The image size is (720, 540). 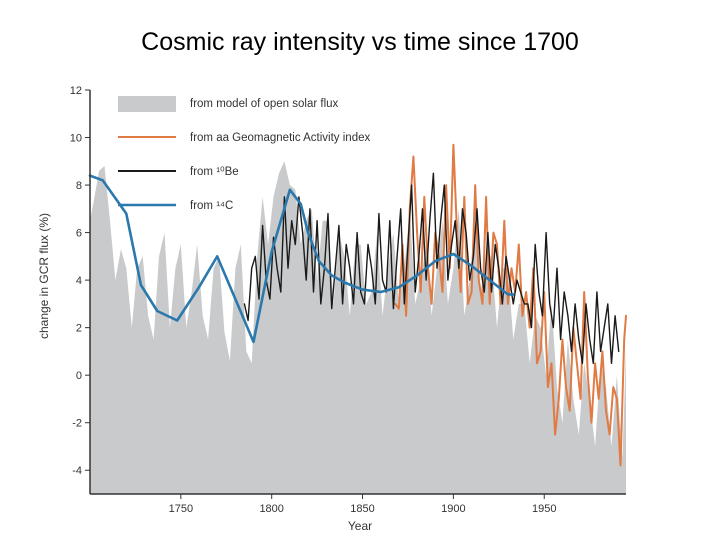 What do you see at coordinates (211, 206) in the screenshot?
I see `legend-label-c14: from ¹⁴C` at bounding box center [211, 206].